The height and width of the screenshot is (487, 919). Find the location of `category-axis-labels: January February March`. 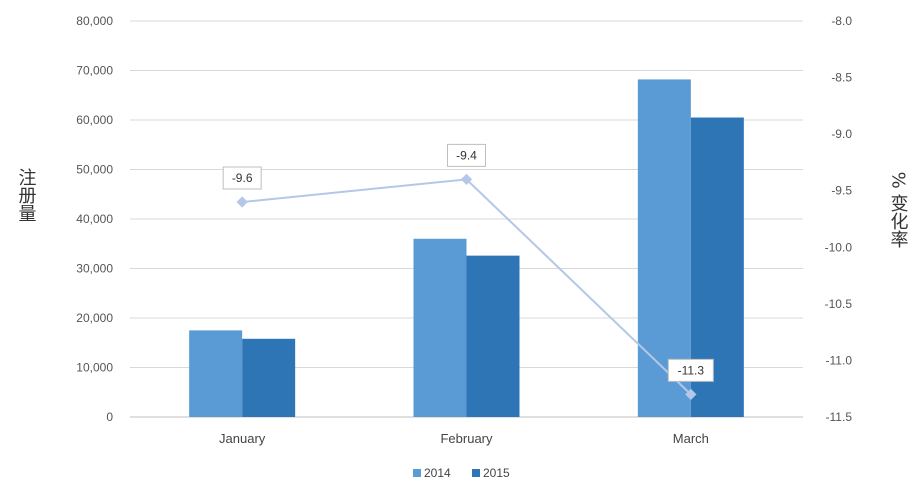

category-axis-labels: January February March is located at coordinates (464, 438).